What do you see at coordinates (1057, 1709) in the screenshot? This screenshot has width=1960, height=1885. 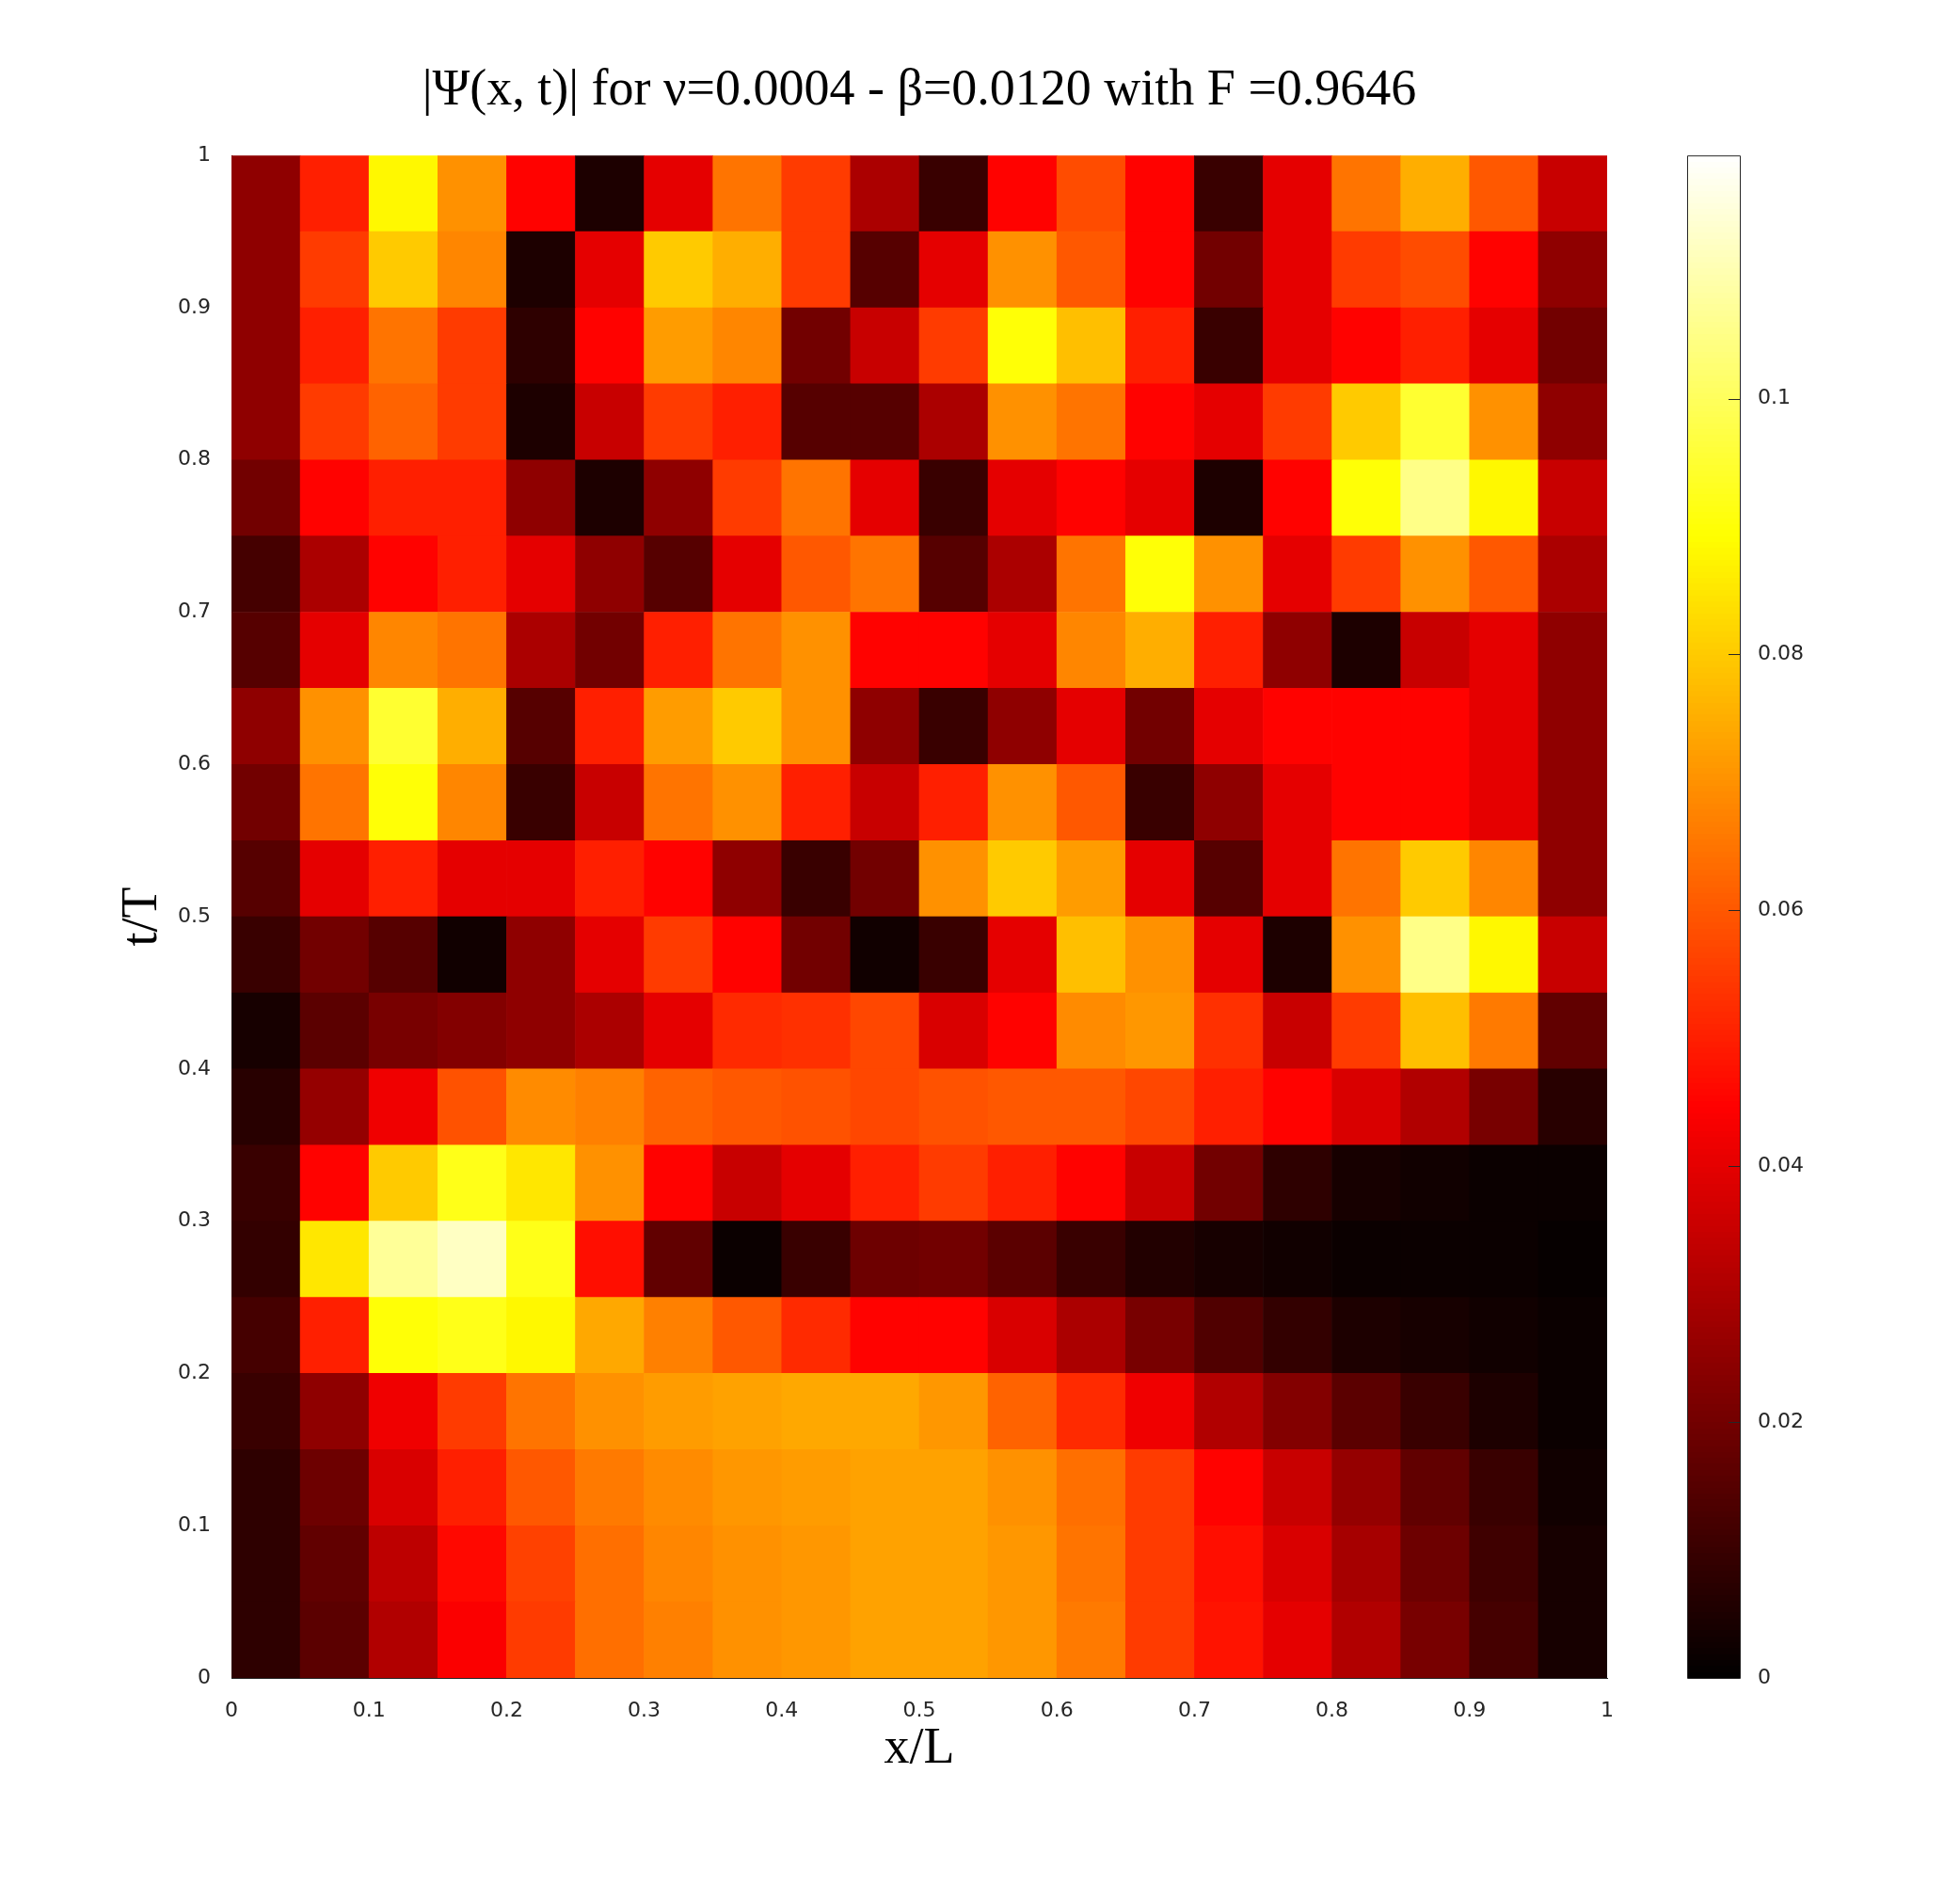 I see `x-tick-label: 0.6` at bounding box center [1057, 1709].